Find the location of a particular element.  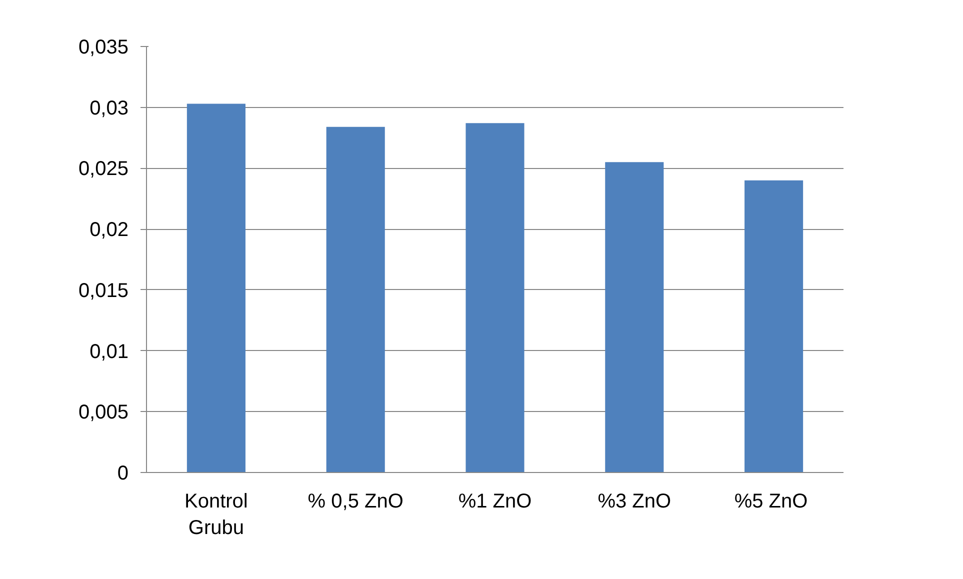

x-tick-label: %1 ZnO is located at coordinates (495, 501).